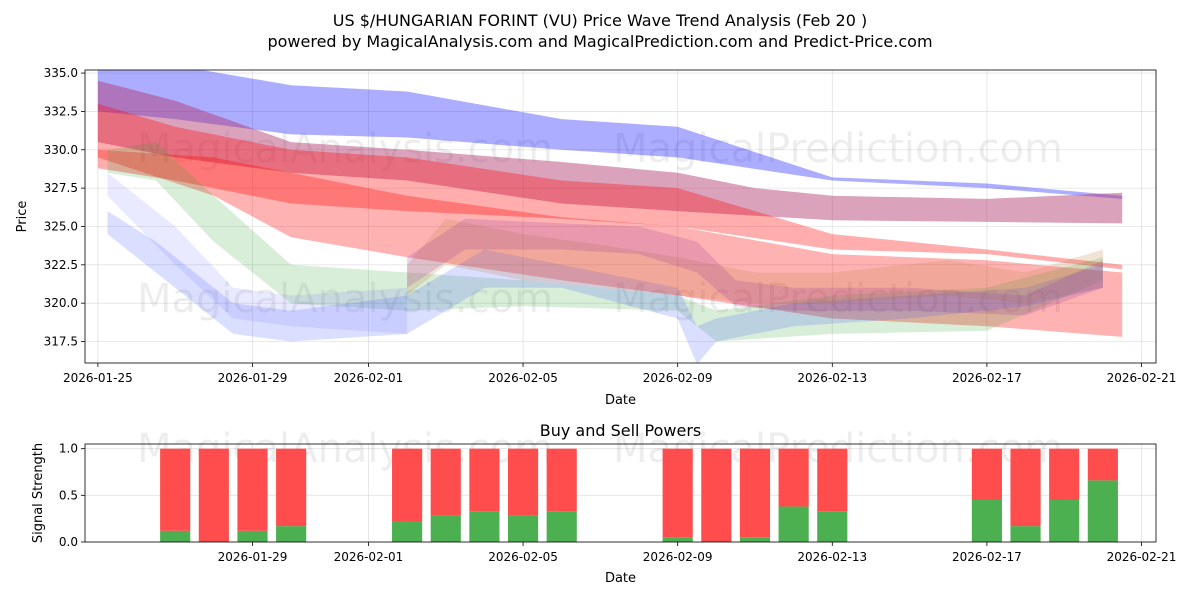 This screenshot has width=1200, height=600. I want to click on signal-tick-label-y: 1.0, so click(68, 449).